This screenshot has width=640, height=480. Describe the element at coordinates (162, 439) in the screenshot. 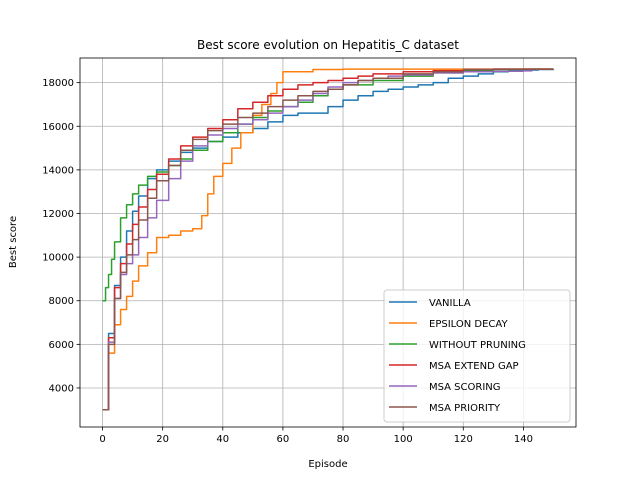

I see `x-tick-label: 20` at that location.